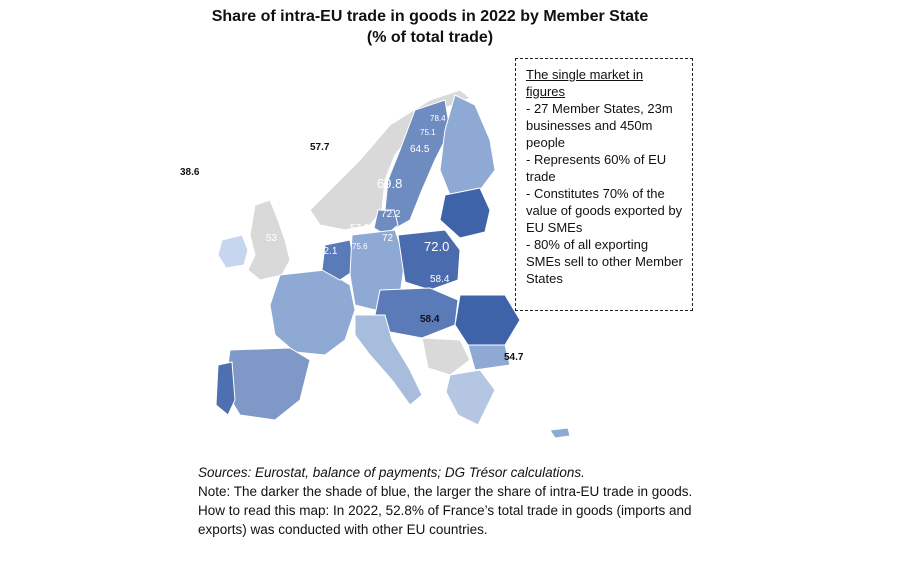  Describe the element at coordinates (446, 356) in the screenshot. I see `balkans-region` at that location.